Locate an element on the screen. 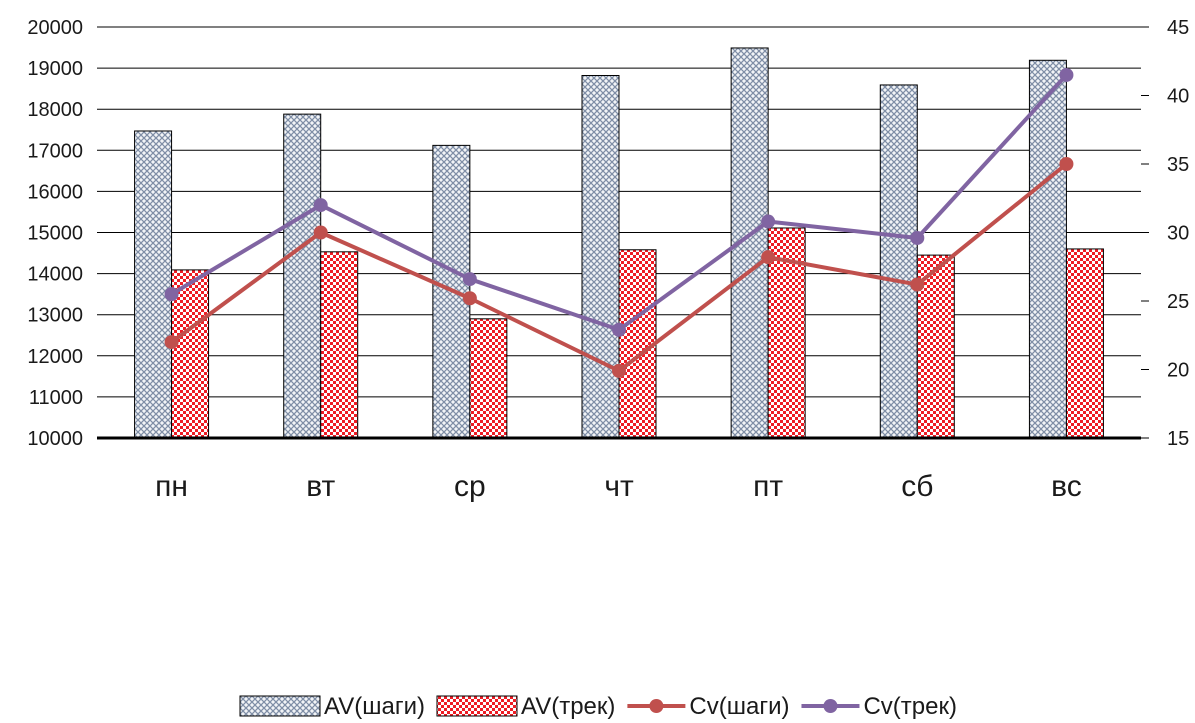  left-tick-label: 15000 is located at coordinates (55, 234).